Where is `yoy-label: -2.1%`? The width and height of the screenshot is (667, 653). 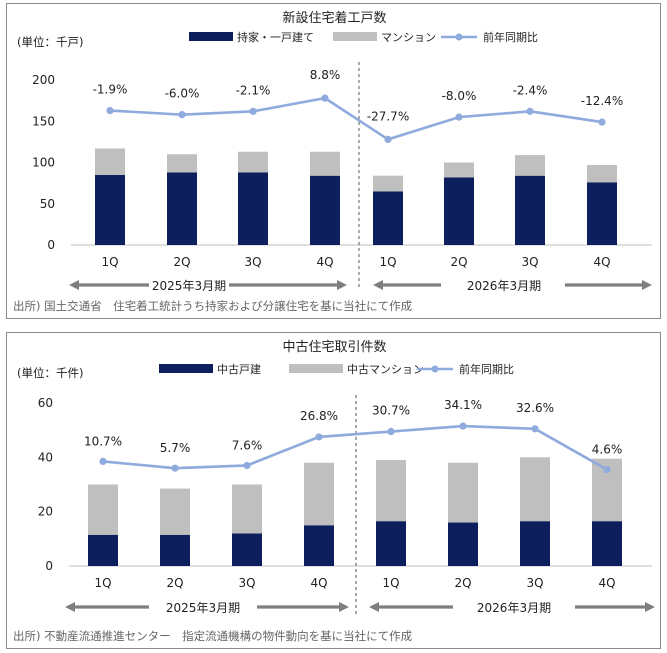 yoy-label: -2.1% is located at coordinates (253, 90).